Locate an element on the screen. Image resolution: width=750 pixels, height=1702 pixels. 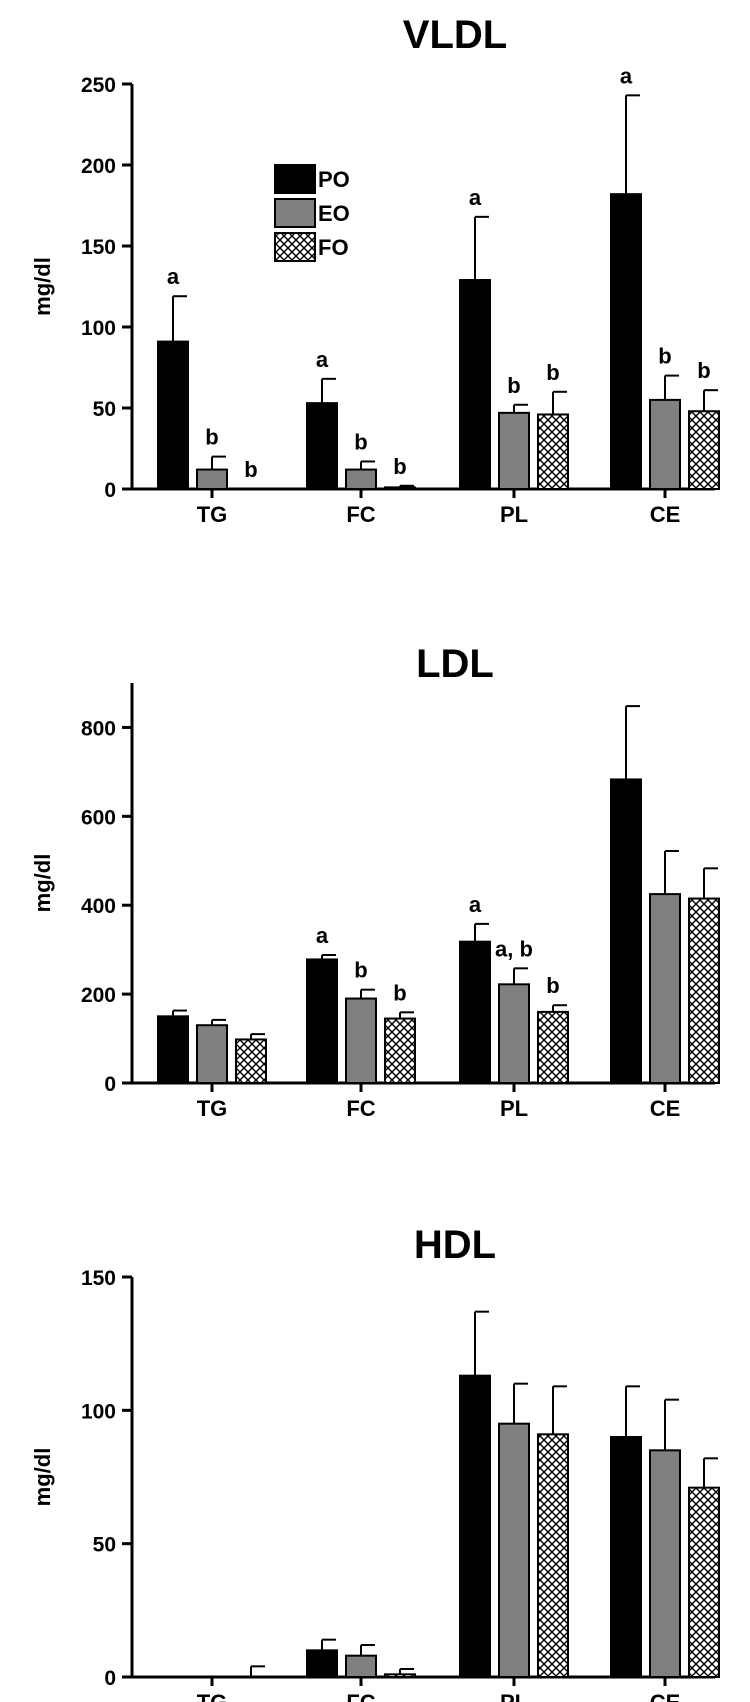
legend-swatch-fo is located at coordinates (295, 247).